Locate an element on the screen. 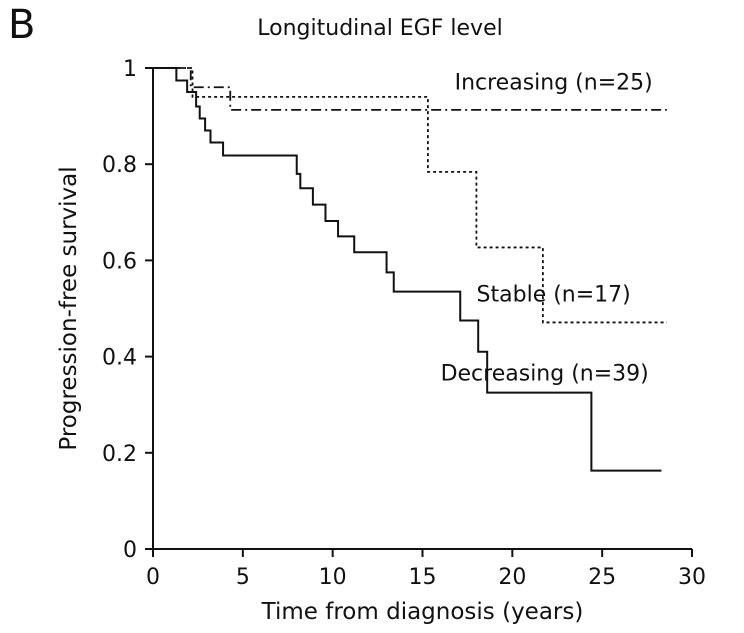 The width and height of the screenshot is (744, 633). panel-letter: B is located at coordinates (22, 25).